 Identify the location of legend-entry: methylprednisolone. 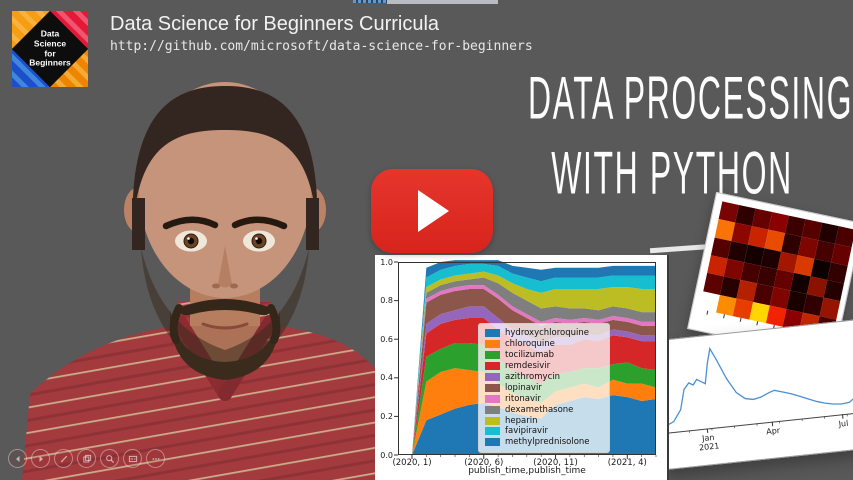
(544, 442).